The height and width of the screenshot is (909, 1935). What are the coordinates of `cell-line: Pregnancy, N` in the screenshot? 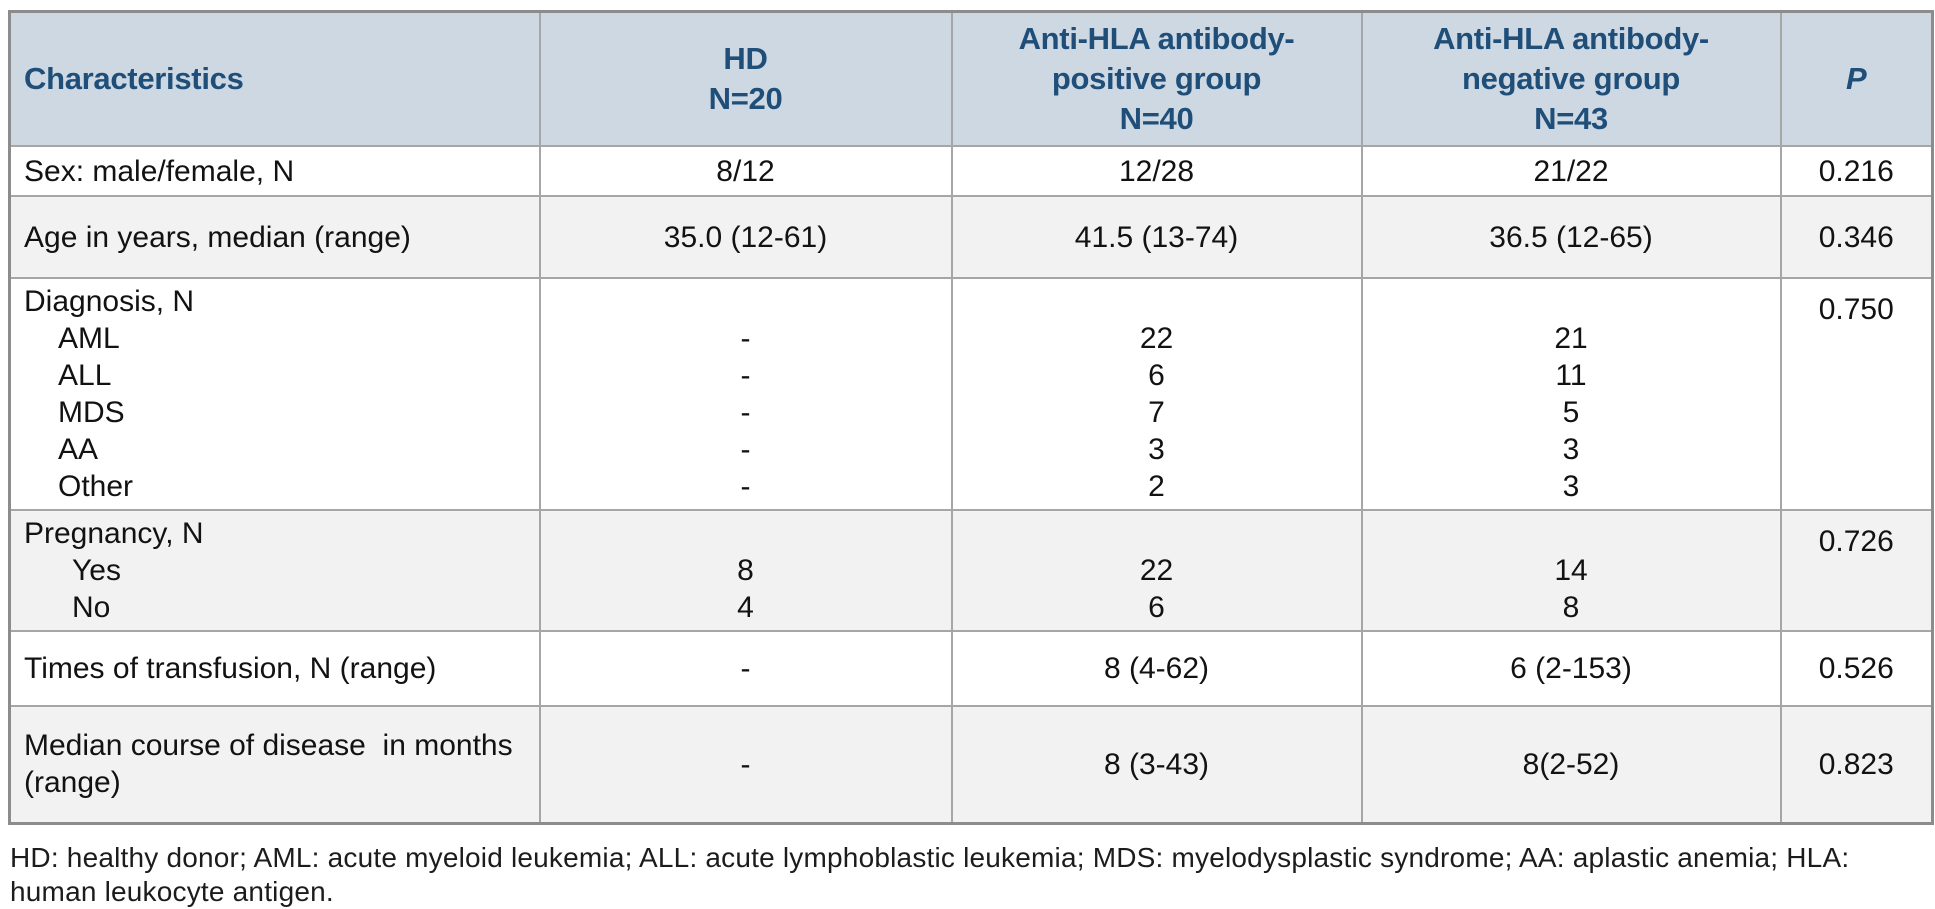 It's located at (114, 533).